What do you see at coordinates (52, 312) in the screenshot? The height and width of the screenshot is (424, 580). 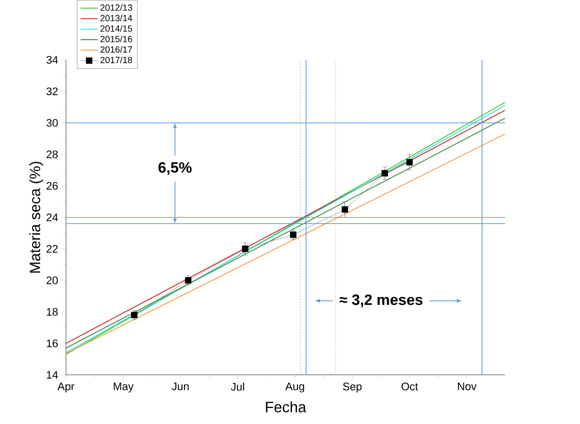 I see `y-tick-label: 18` at bounding box center [52, 312].